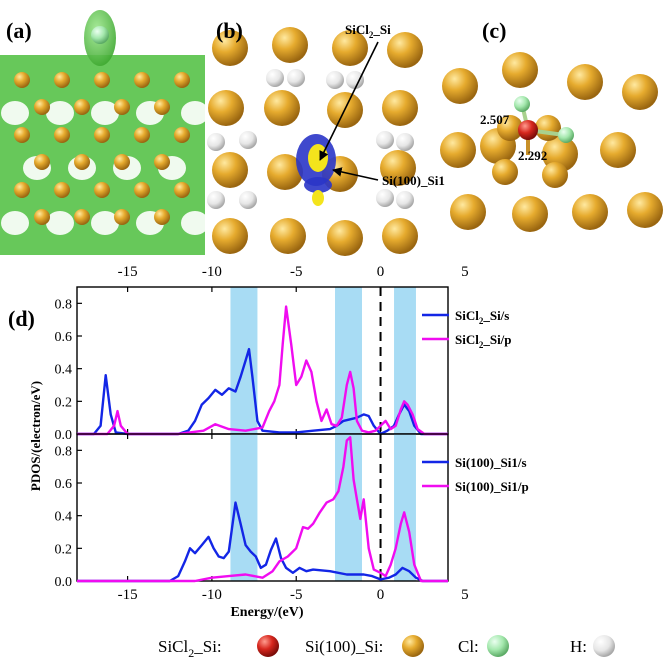 The width and height of the screenshot is (664, 664). Describe the element at coordinates (64, 402) in the screenshot. I see `y-tick-label: 0.2` at that location.